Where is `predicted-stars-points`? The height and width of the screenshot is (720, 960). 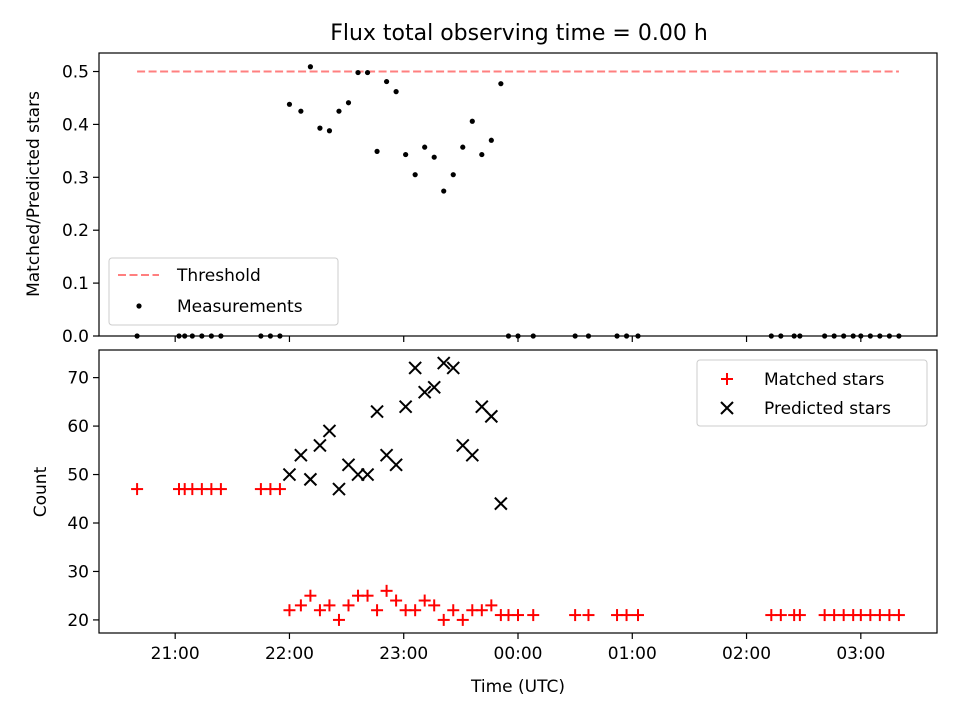 predicted-stars-points is located at coordinates (395, 433).